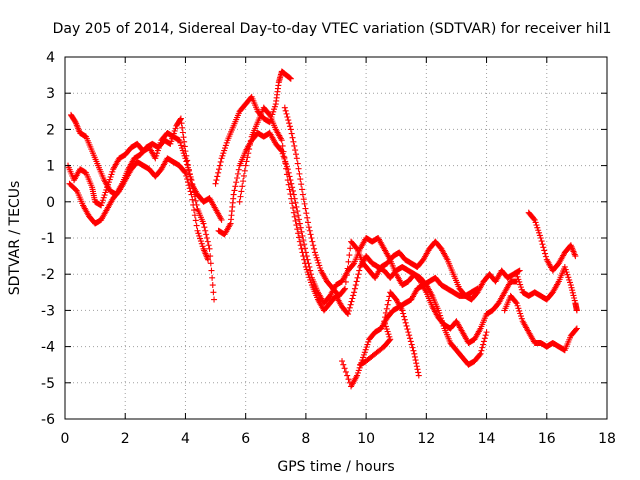  What do you see at coordinates (552, 241) in the screenshot?
I see `series-trace-j` at bounding box center [552, 241].